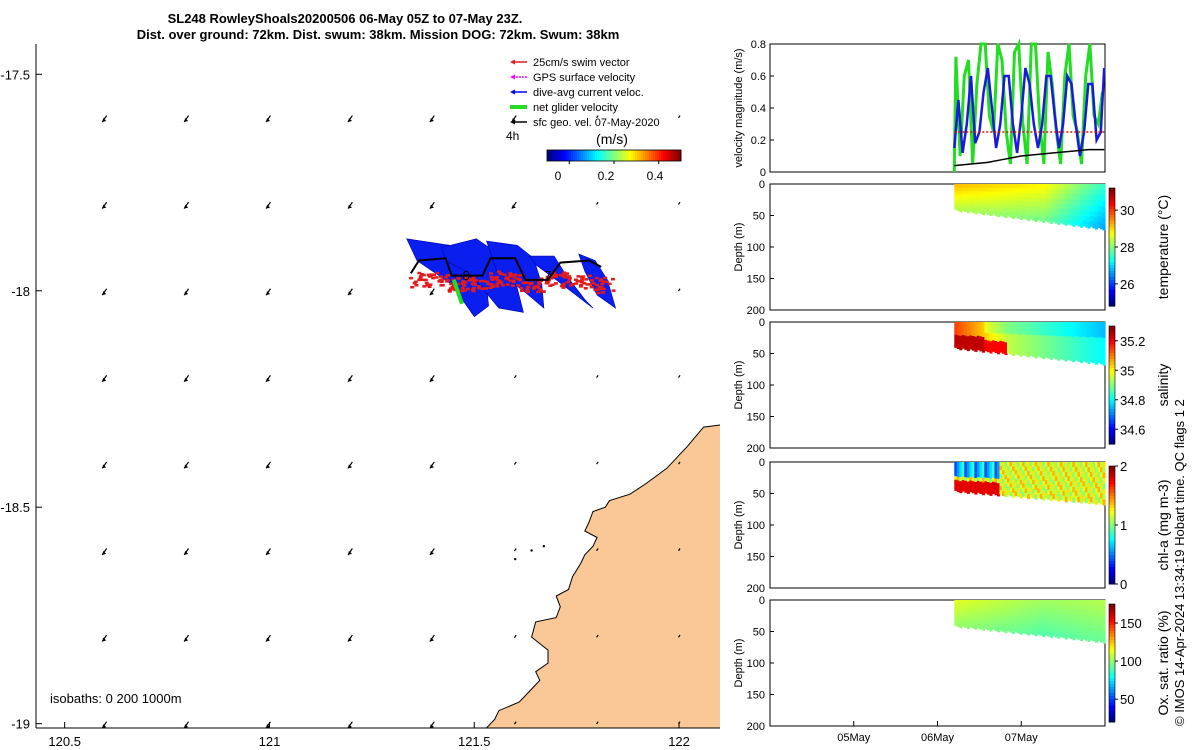  What do you see at coordinates (64, 741) in the screenshot?
I see `map-x-tick-label: 120.5` at bounding box center [64, 741].